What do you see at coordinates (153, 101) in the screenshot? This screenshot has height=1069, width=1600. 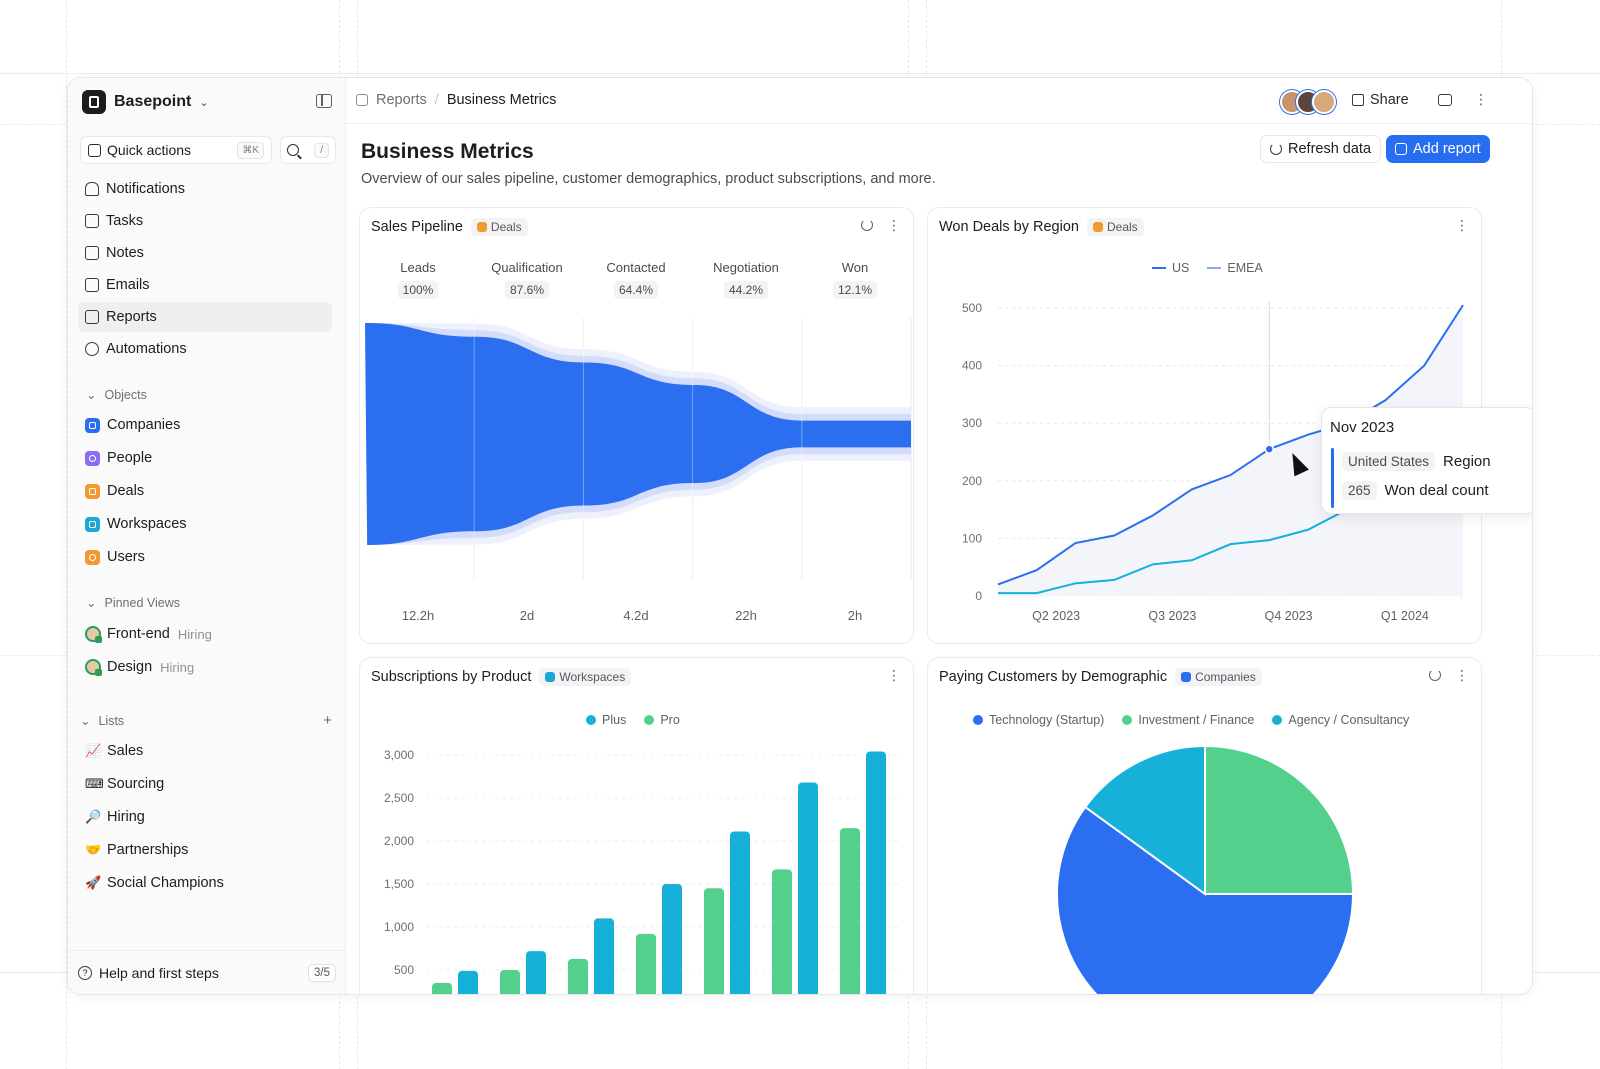 I see `workspace-name: Basepoint` at bounding box center [153, 101].